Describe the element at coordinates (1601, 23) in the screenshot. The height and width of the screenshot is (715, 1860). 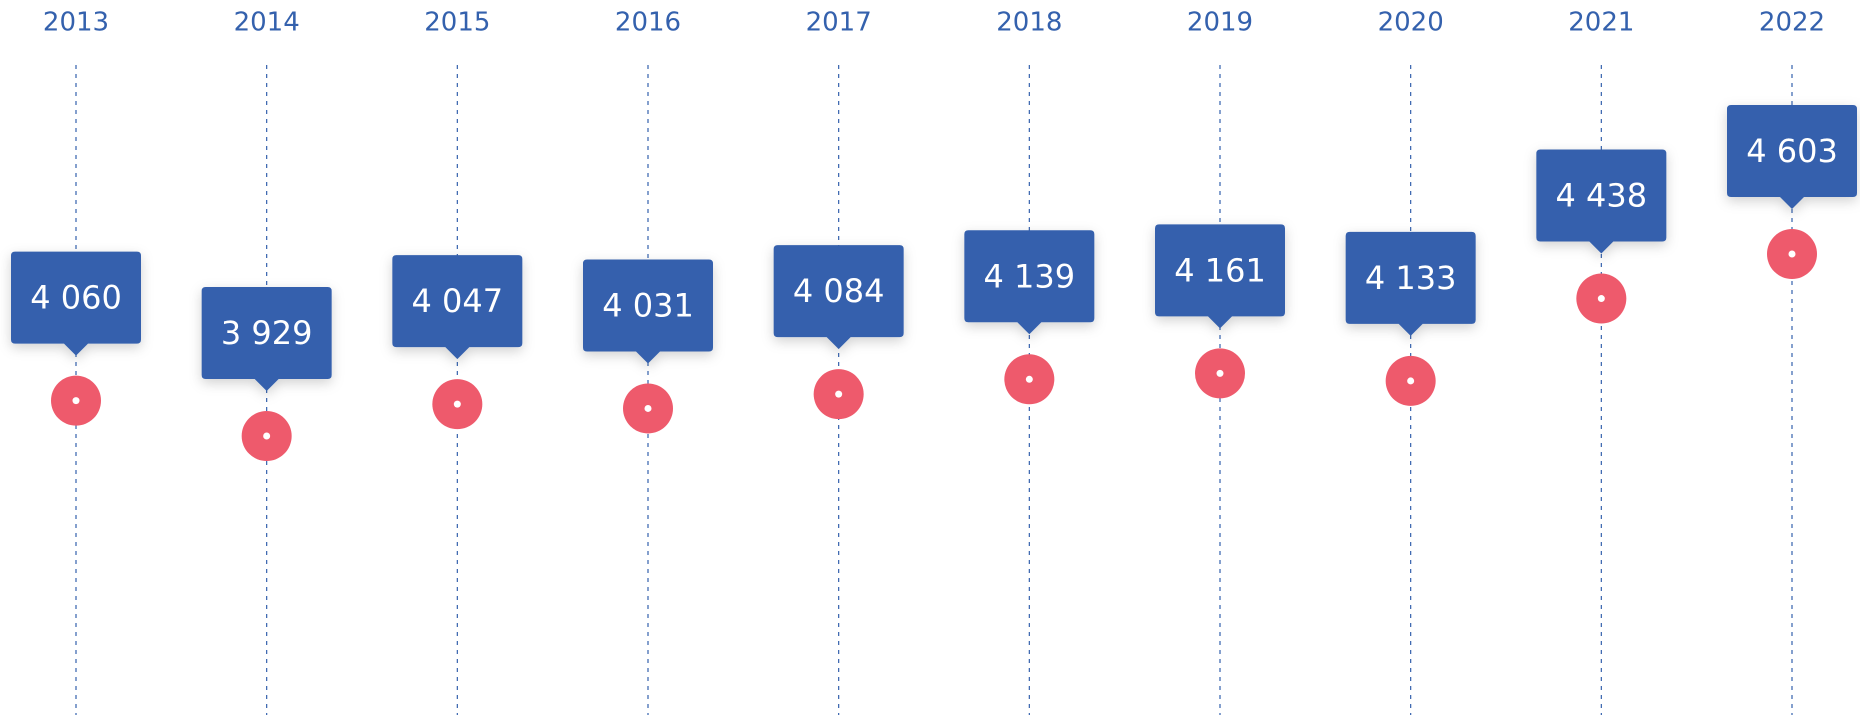
I see `year-label: 2021` at that location.